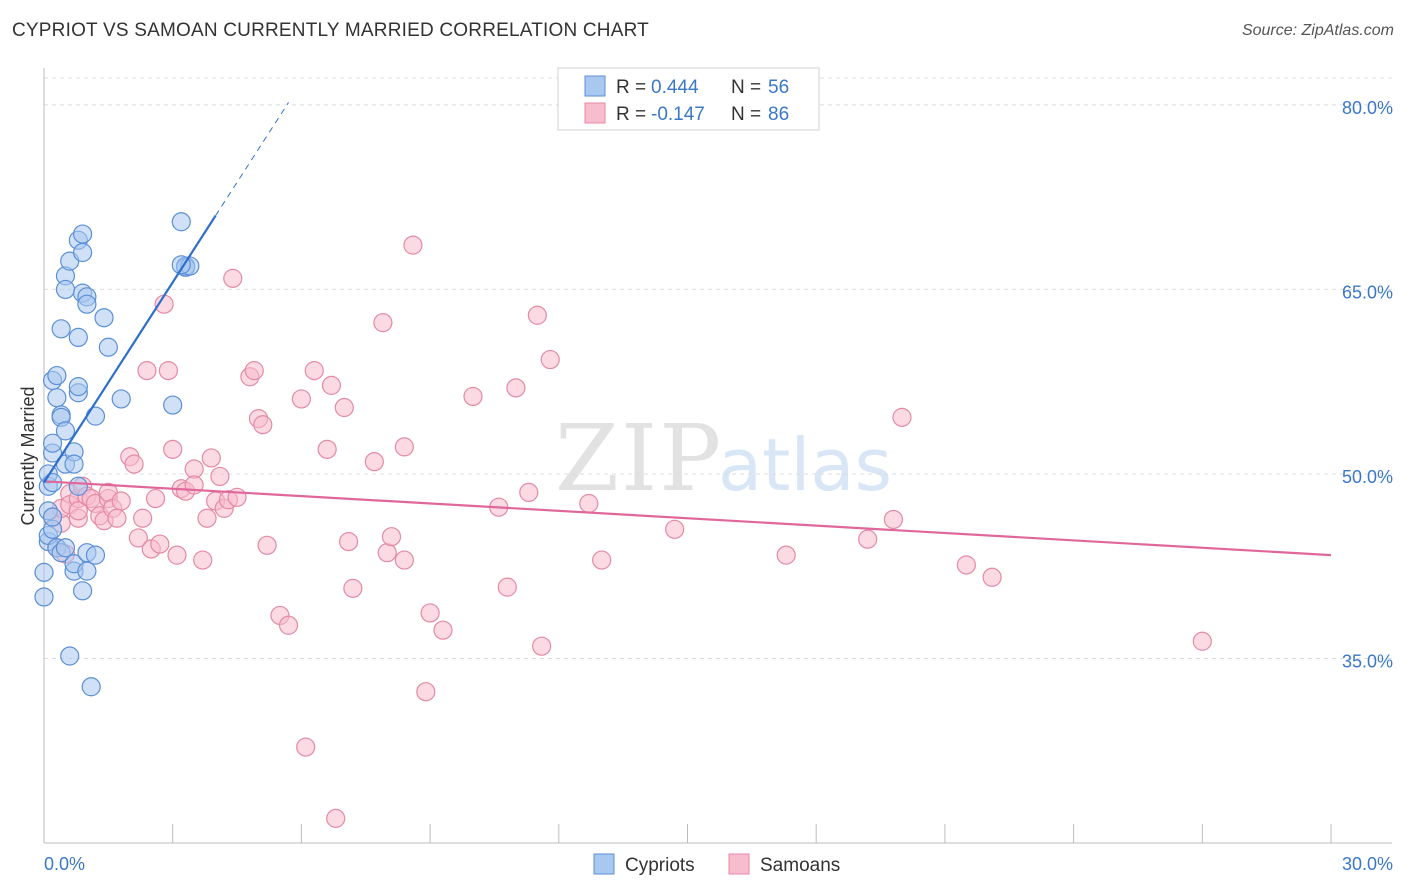  I want to click on y-tick-label: 35.0%, so click(1367, 661).